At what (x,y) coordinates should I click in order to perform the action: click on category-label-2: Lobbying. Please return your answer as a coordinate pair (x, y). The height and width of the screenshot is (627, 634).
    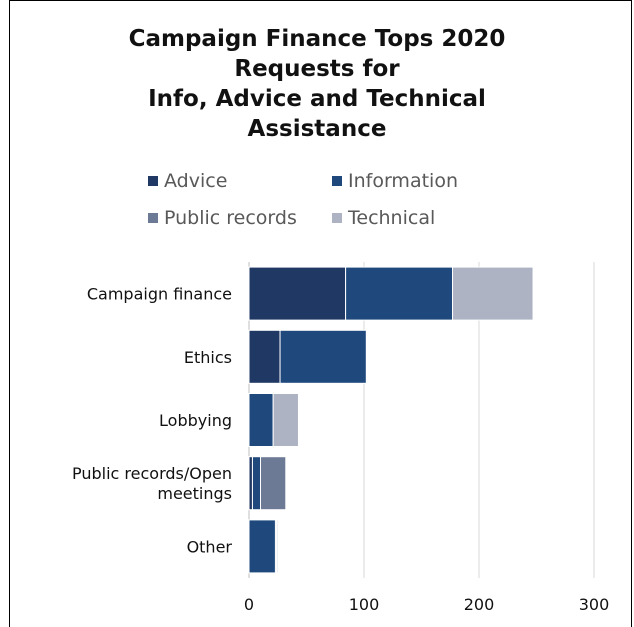
    Looking at the image, I should click on (195, 420).